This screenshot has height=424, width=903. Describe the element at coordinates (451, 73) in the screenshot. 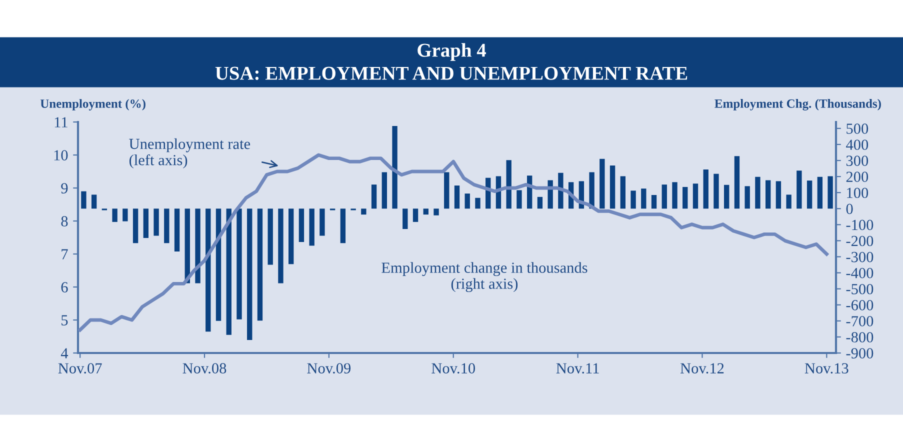

I see `chart-subtitle: USA: EMPLOYMENT AND UNEMPLOYMENT RATE` at that location.